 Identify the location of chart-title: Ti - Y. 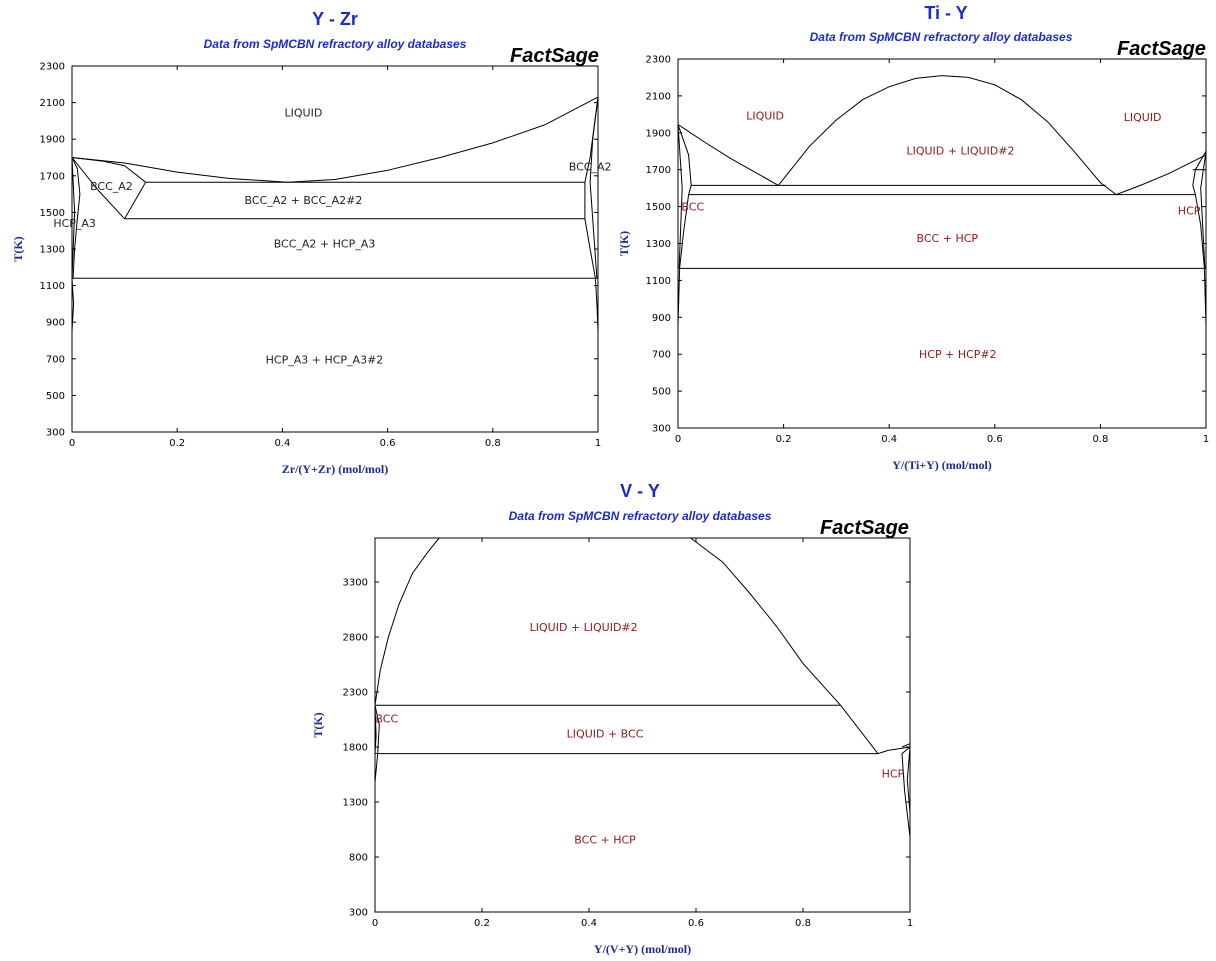
(946, 13).